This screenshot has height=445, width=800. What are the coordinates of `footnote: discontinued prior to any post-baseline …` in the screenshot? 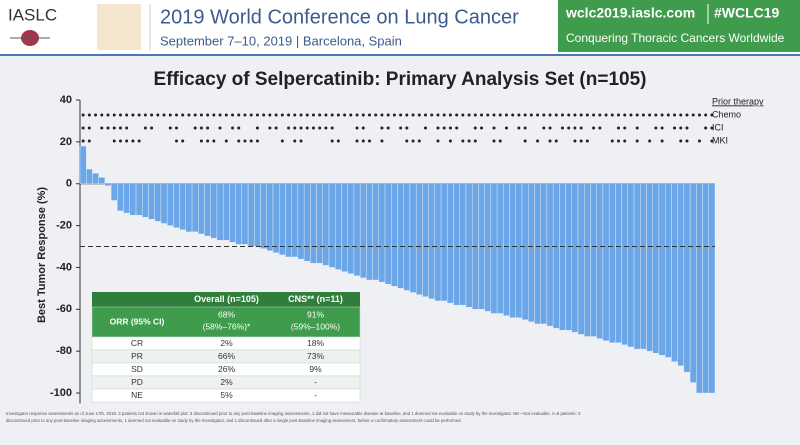 It's located at (234, 420).